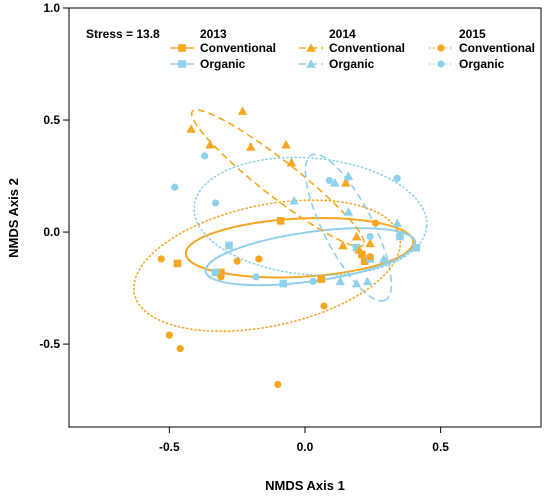 The image size is (550, 498). What do you see at coordinates (123, 34) in the screenshot?
I see `stress-label: Stress = 13.8` at bounding box center [123, 34].